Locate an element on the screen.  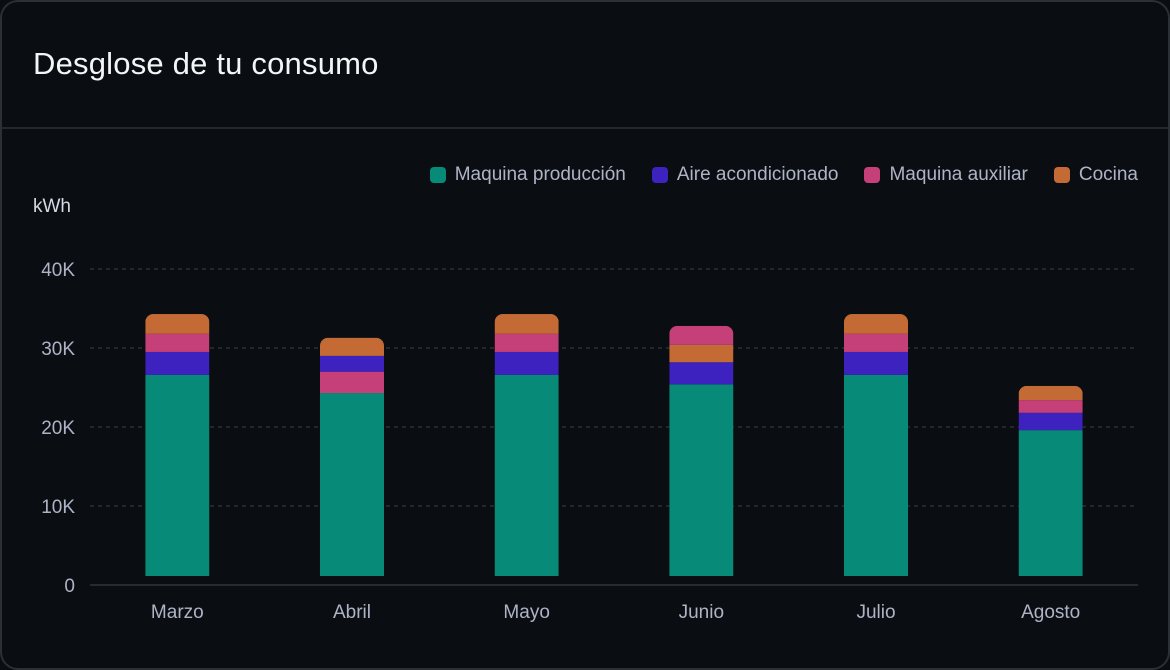
bar-agosto is located at coordinates (1050, 480).